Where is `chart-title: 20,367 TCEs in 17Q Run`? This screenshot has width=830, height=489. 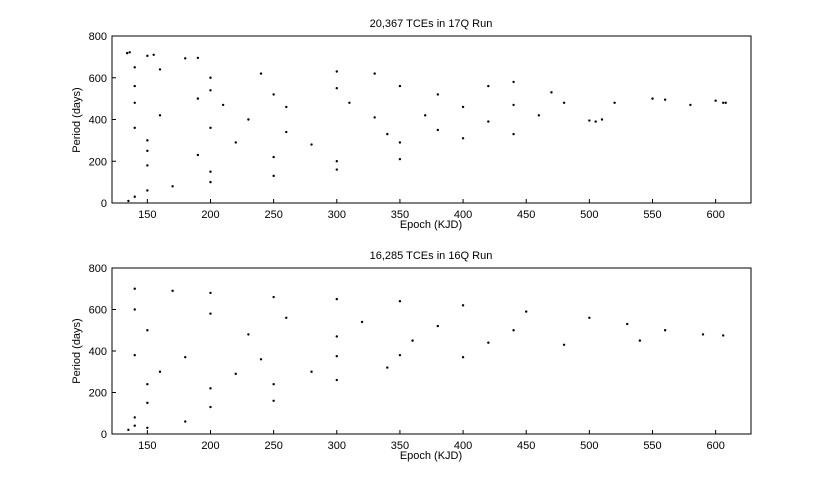 chart-title: 20,367 TCEs in 17Q Run is located at coordinates (431, 24).